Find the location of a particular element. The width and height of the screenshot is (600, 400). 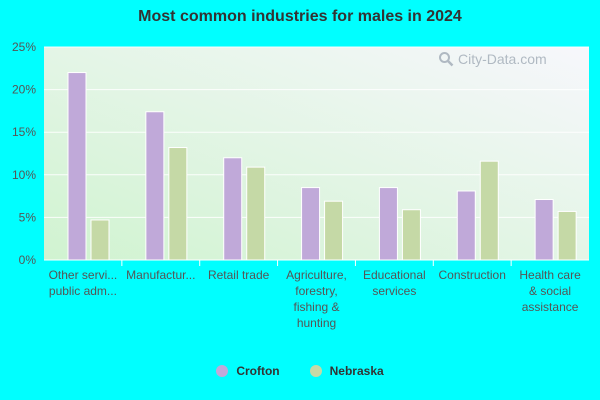

y-tick-label: 5% is located at coordinates (28, 217).